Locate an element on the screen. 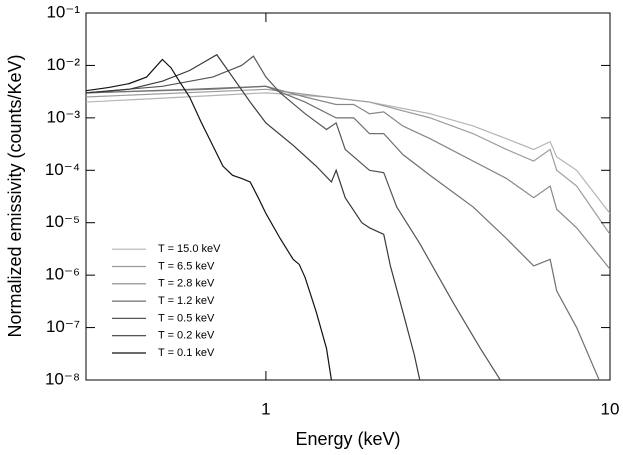  y-axis-label: Normalized emissivity (counts/KeV) is located at coordinates (15, 195).